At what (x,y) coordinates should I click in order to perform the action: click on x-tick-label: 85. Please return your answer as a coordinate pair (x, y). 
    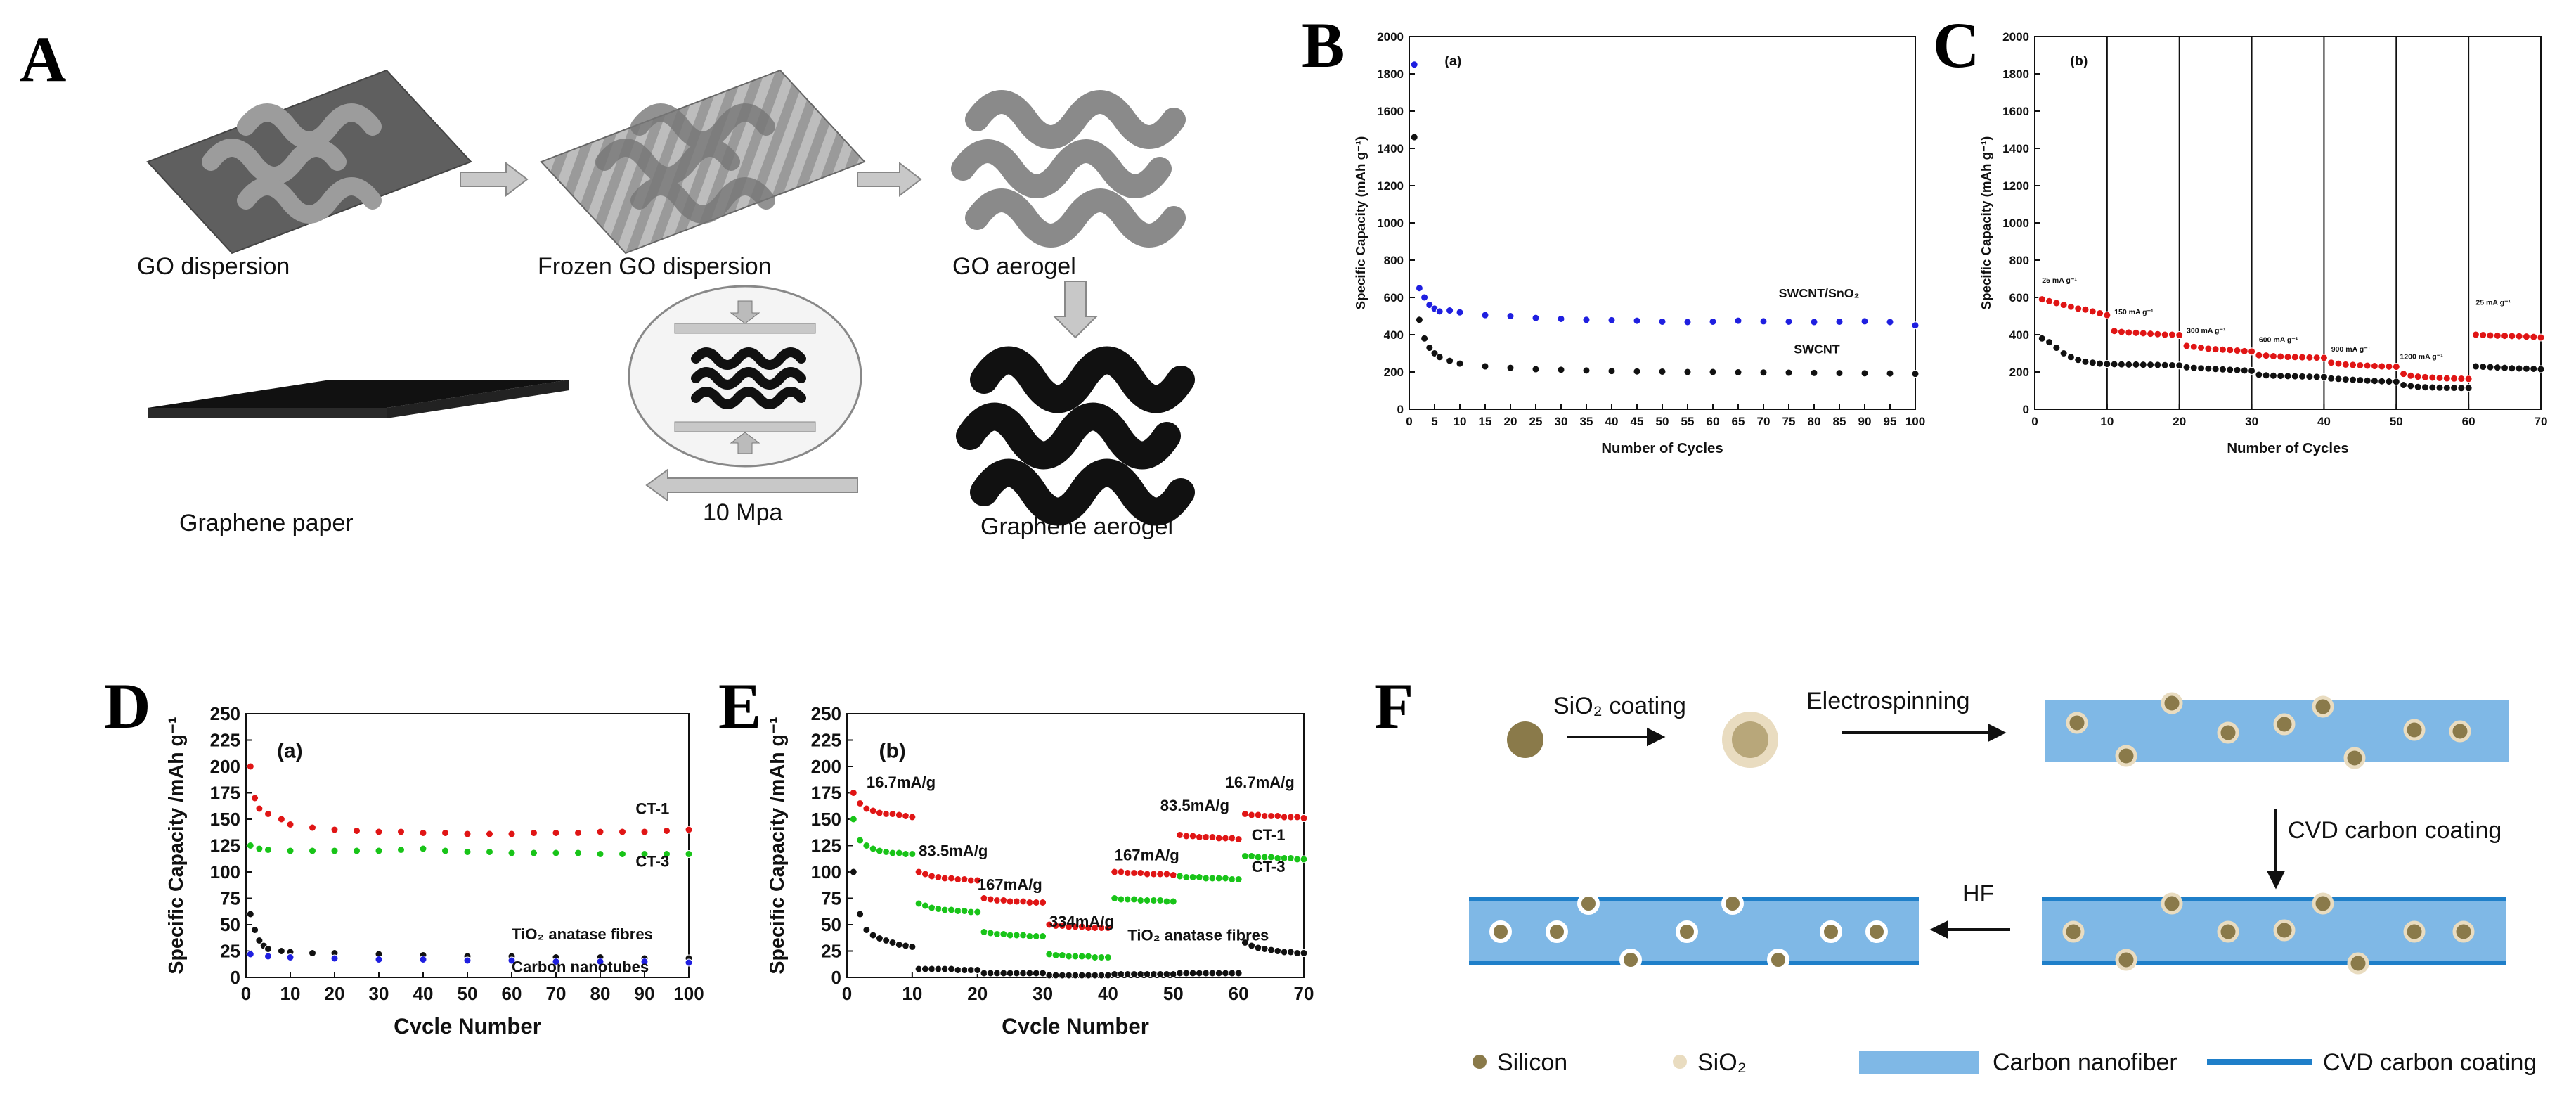
    Looking at the image, I should click on (1839, 421).